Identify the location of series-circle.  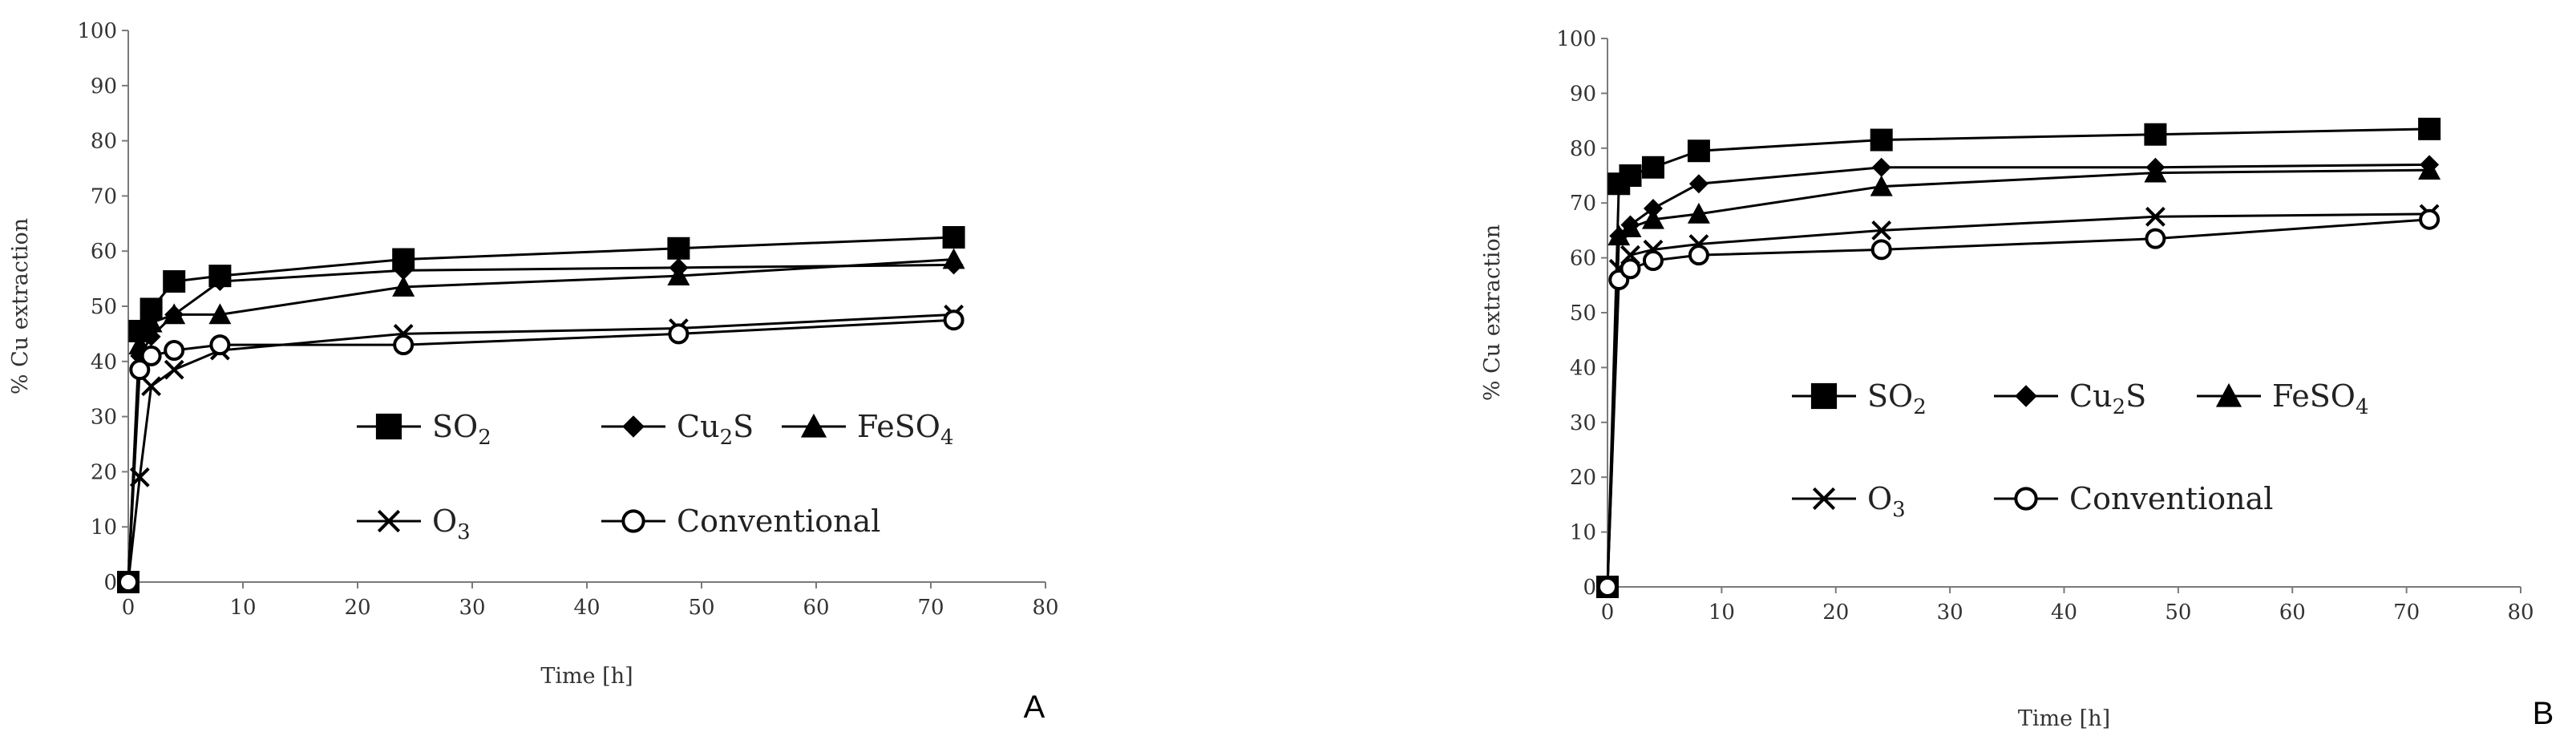
(541, 450).